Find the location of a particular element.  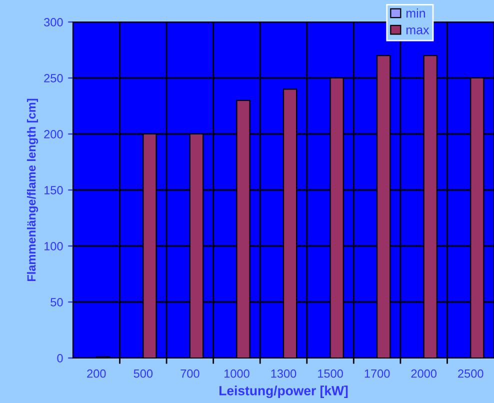

x-tick-label: 2000 is located at coordinates (424, 373).